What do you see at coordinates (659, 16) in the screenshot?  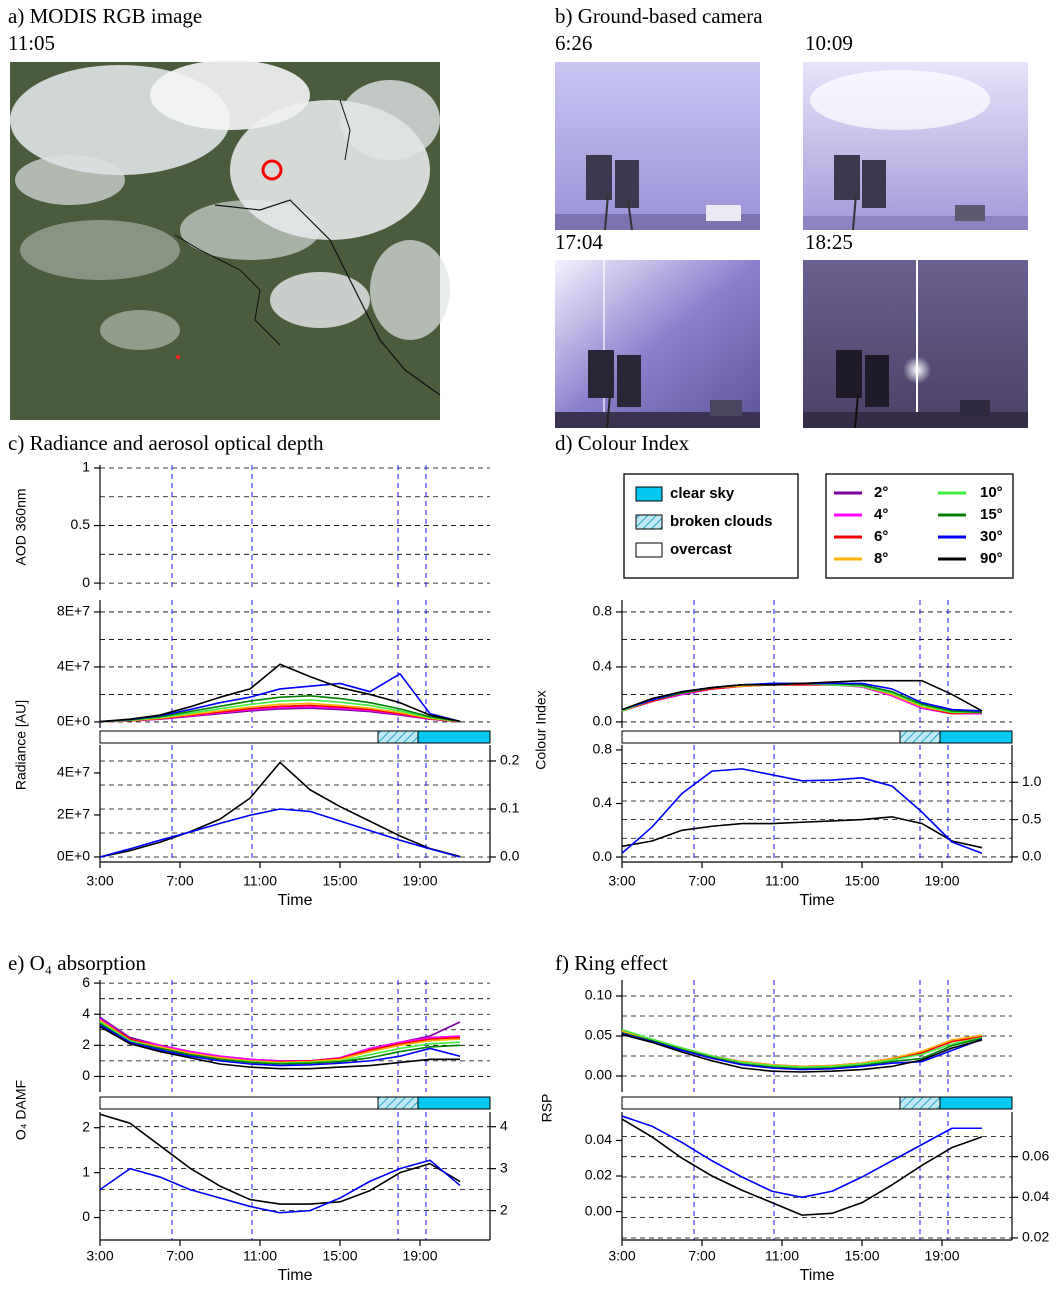 I see `panel-title: b) Ground-based camera` at bounding box center [659, 16].